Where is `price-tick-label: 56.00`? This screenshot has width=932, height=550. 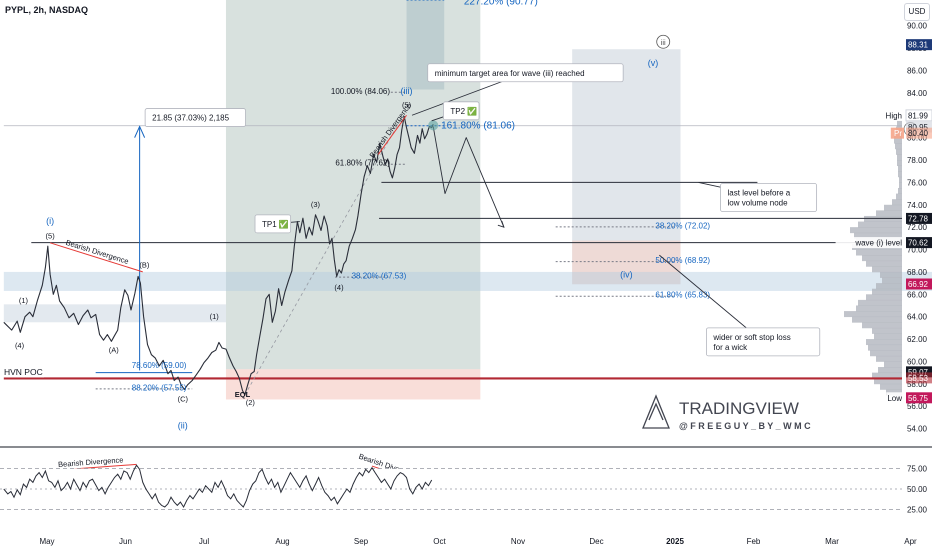 price-tick-label: 56.00 is located at coordinates (917, 406).